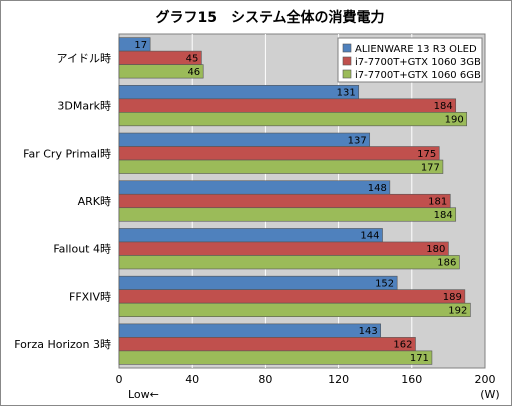 This screenshot has width=512, height=406. What do you see at coordinates (446, 263) in the screenshot?
I see `bar-value-label: 186` at bounding box center [446, 263].